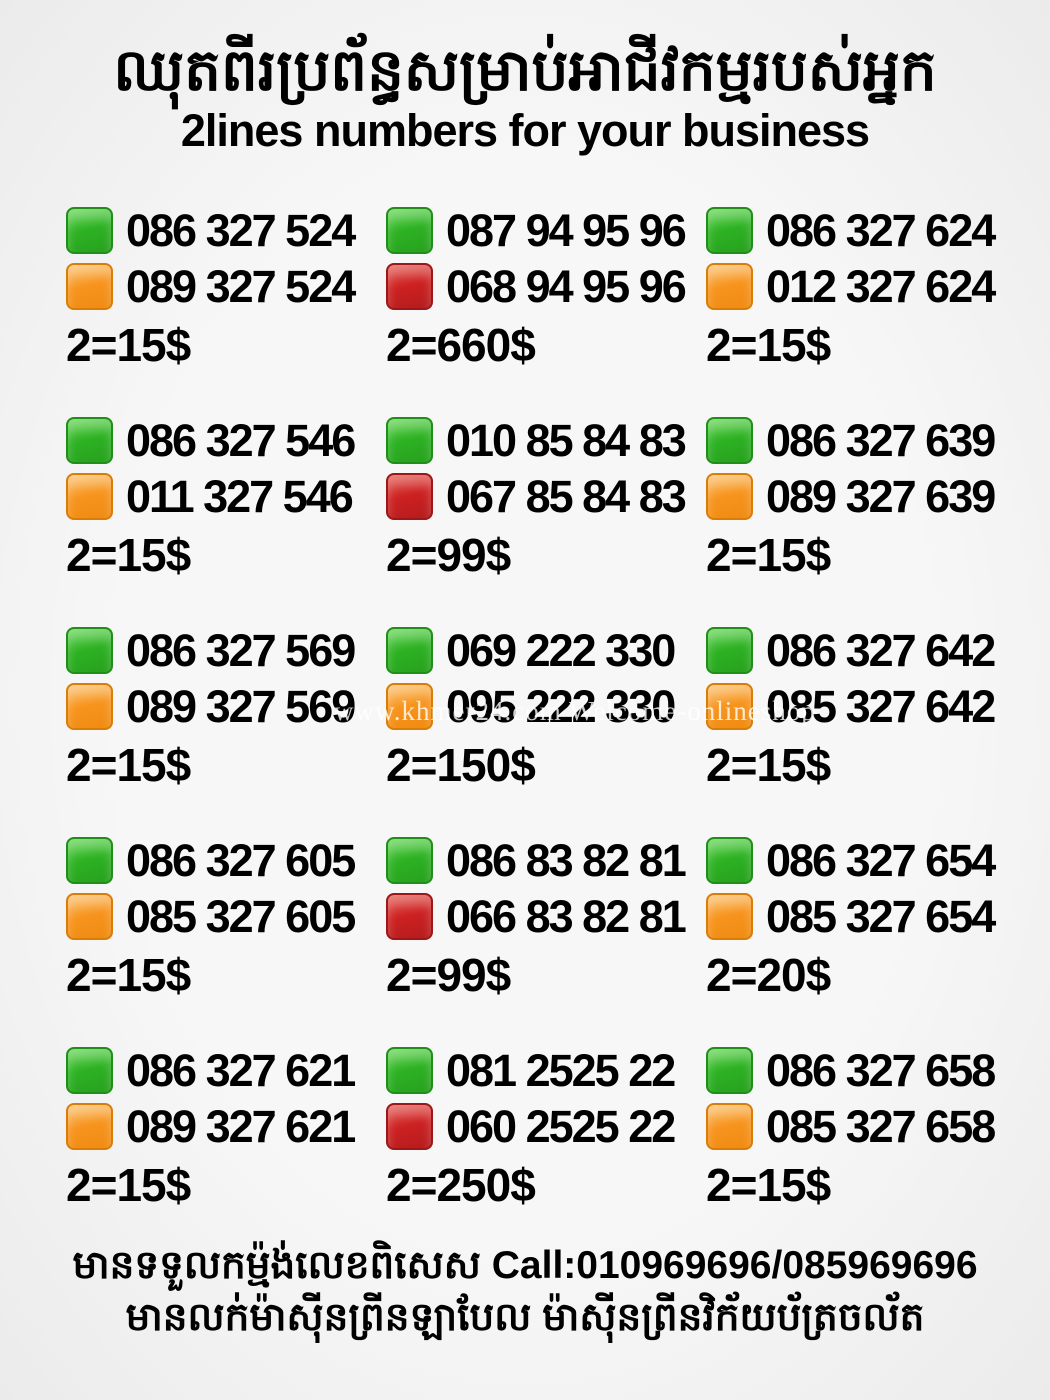 The height and width of the screenshot is (1400, 1050). I want to click on number-line: 086 327 605, so click(226, 861).